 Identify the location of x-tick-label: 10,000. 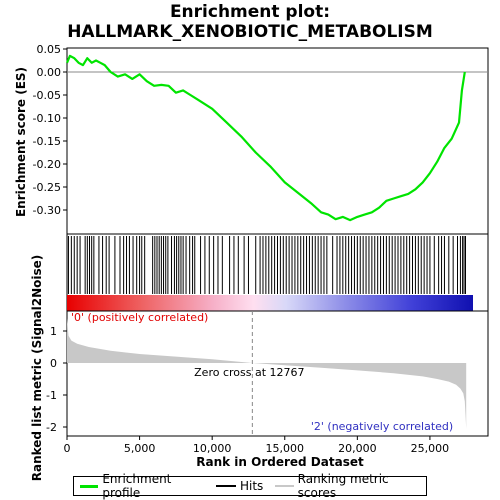
(212, 448).